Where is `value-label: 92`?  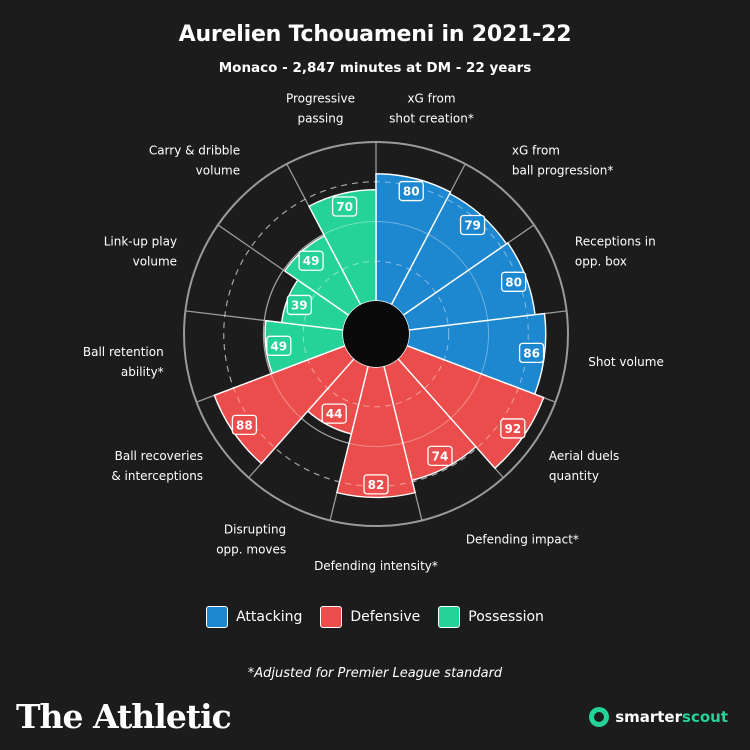 value-label: 92 is located at coordinates (512, 429).